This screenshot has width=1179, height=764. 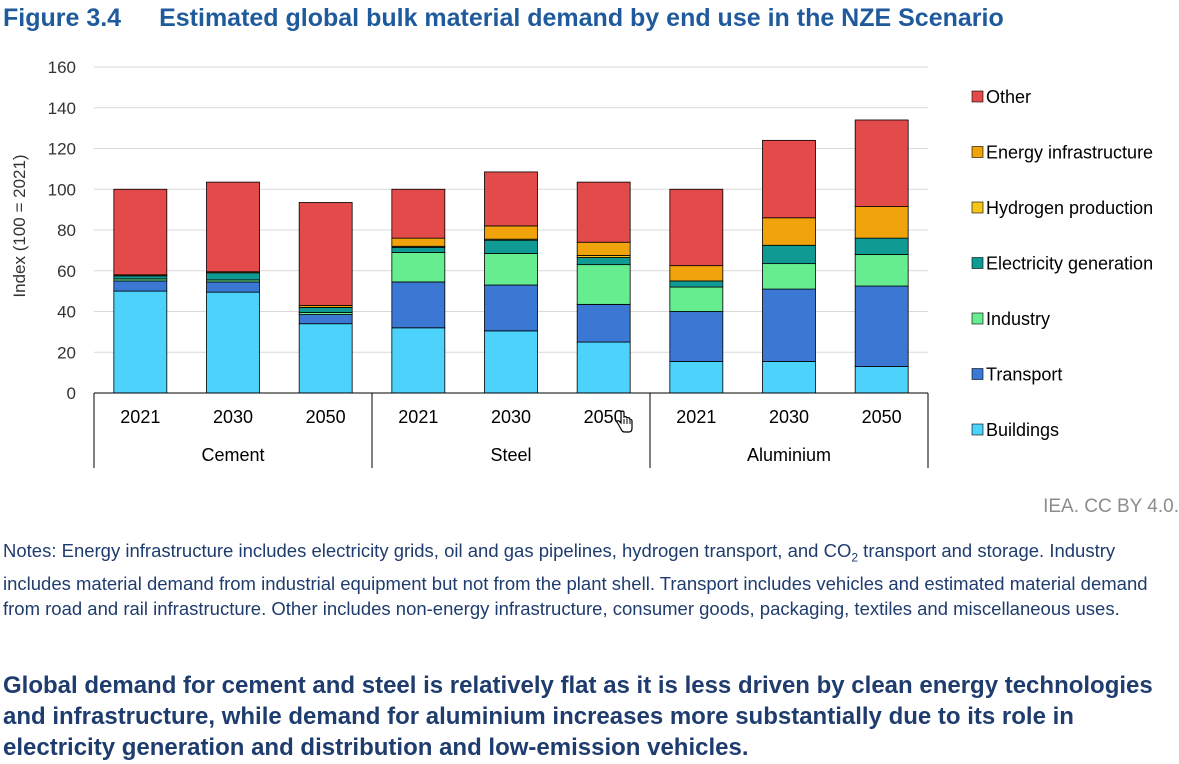 I want to click on y-axis-ticks: 0 20 40 60 80 100 120 140 160, so click(x=62, y=230).